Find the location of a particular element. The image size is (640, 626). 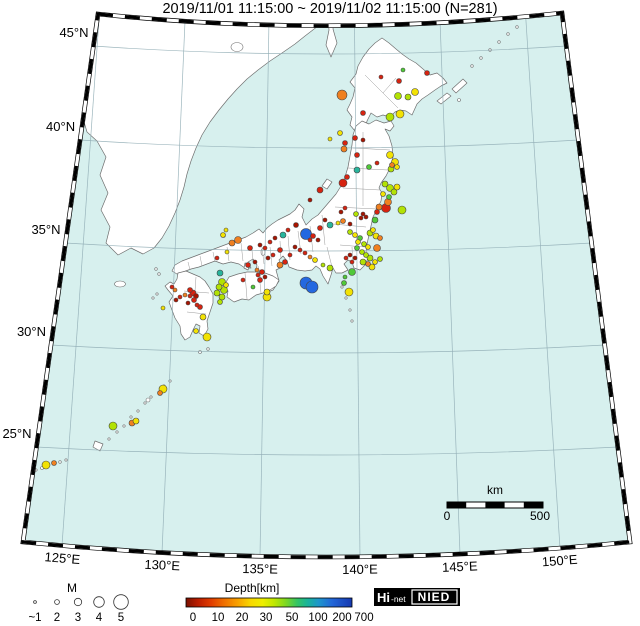

hinet-nied-logo: Hi -net NIED is located at coordinates (417, 597).